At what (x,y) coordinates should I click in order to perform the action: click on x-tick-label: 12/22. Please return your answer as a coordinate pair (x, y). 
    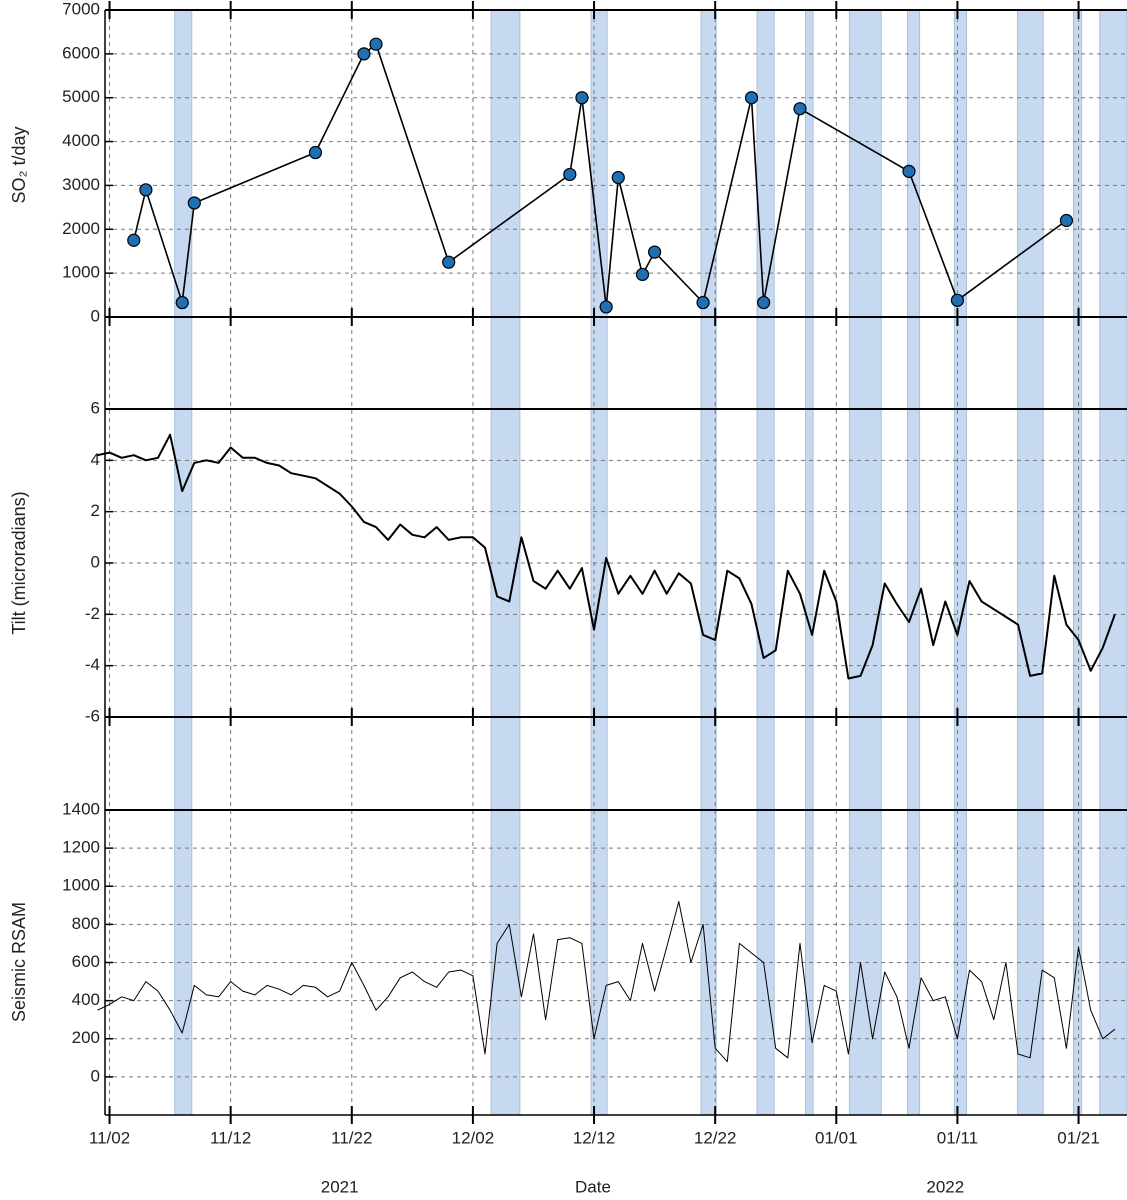
    Looking at the image, I should click on (715, 1137).